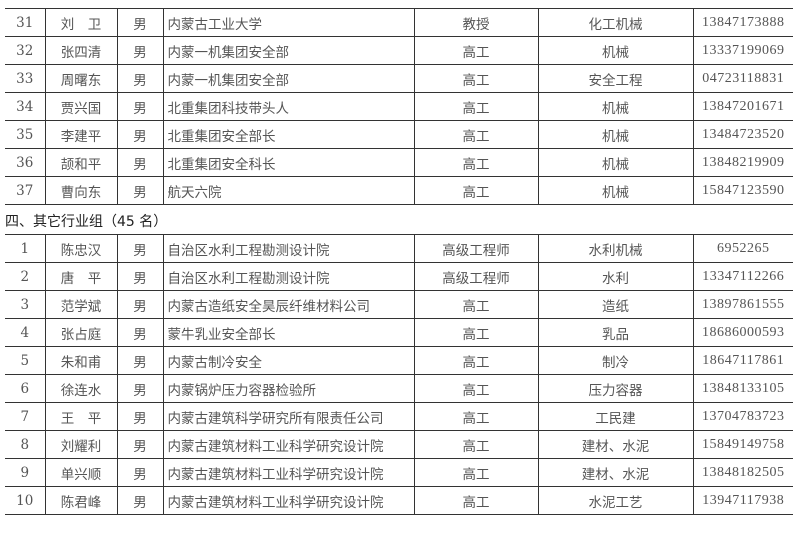 The height and width of the screenshot is (537, 800). Describe the element at coordinates (742, 304) in the screenshot. I see `phone-number-cell: 13897861555` at that location.